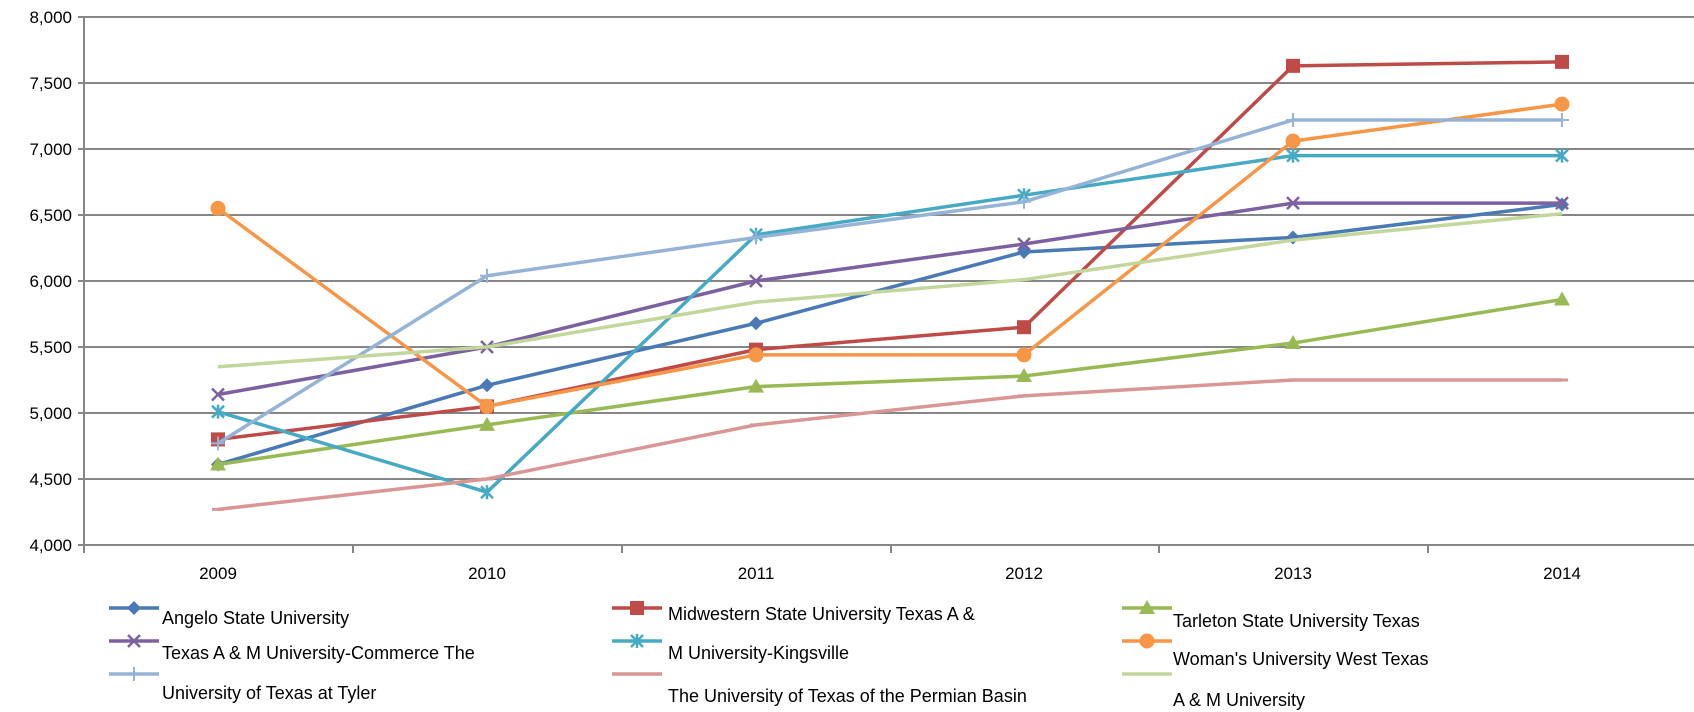 Image resolution: width=1694 pixels, height=712 pixels. I want to click on x-tick-label: 2012, so click(1024, 573).